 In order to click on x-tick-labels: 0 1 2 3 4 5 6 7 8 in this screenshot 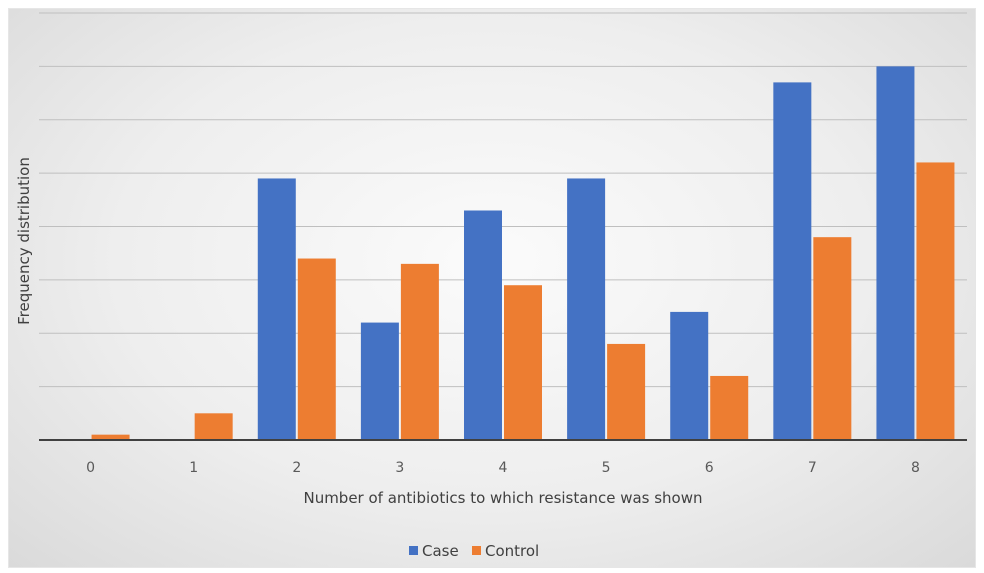, I will do `click(503, 468)`.